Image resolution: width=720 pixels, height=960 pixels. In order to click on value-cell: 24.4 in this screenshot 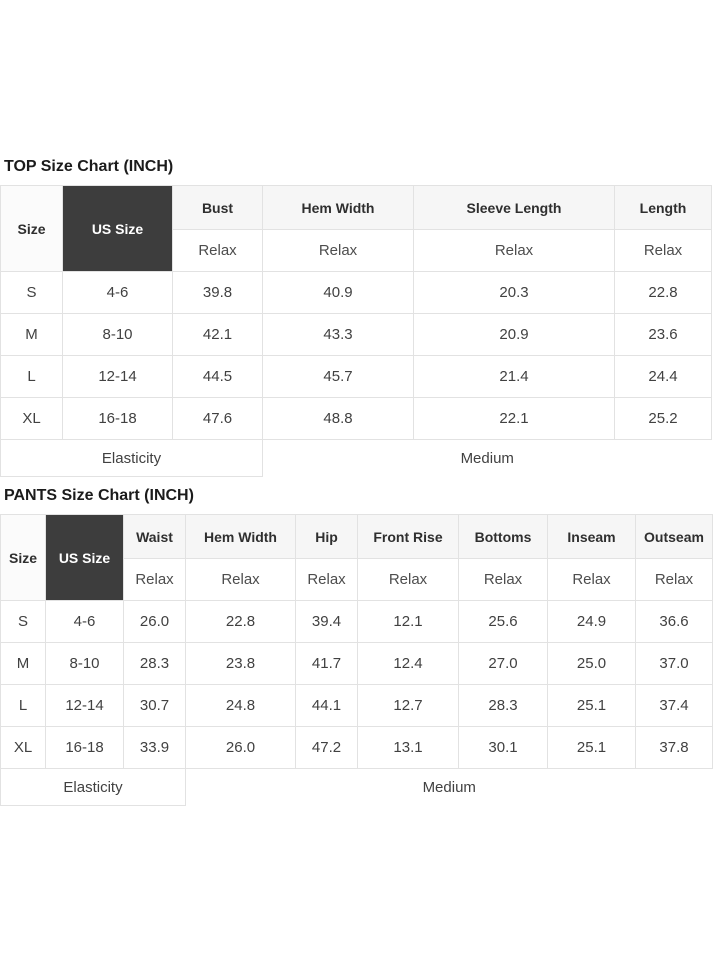, I will do `click(663, 376)`.